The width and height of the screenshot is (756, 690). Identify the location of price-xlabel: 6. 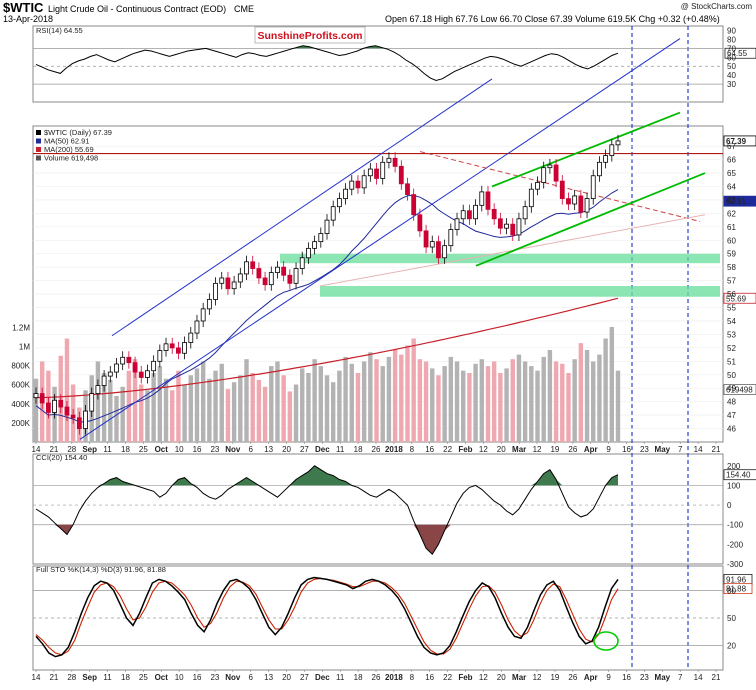
(251, 449).